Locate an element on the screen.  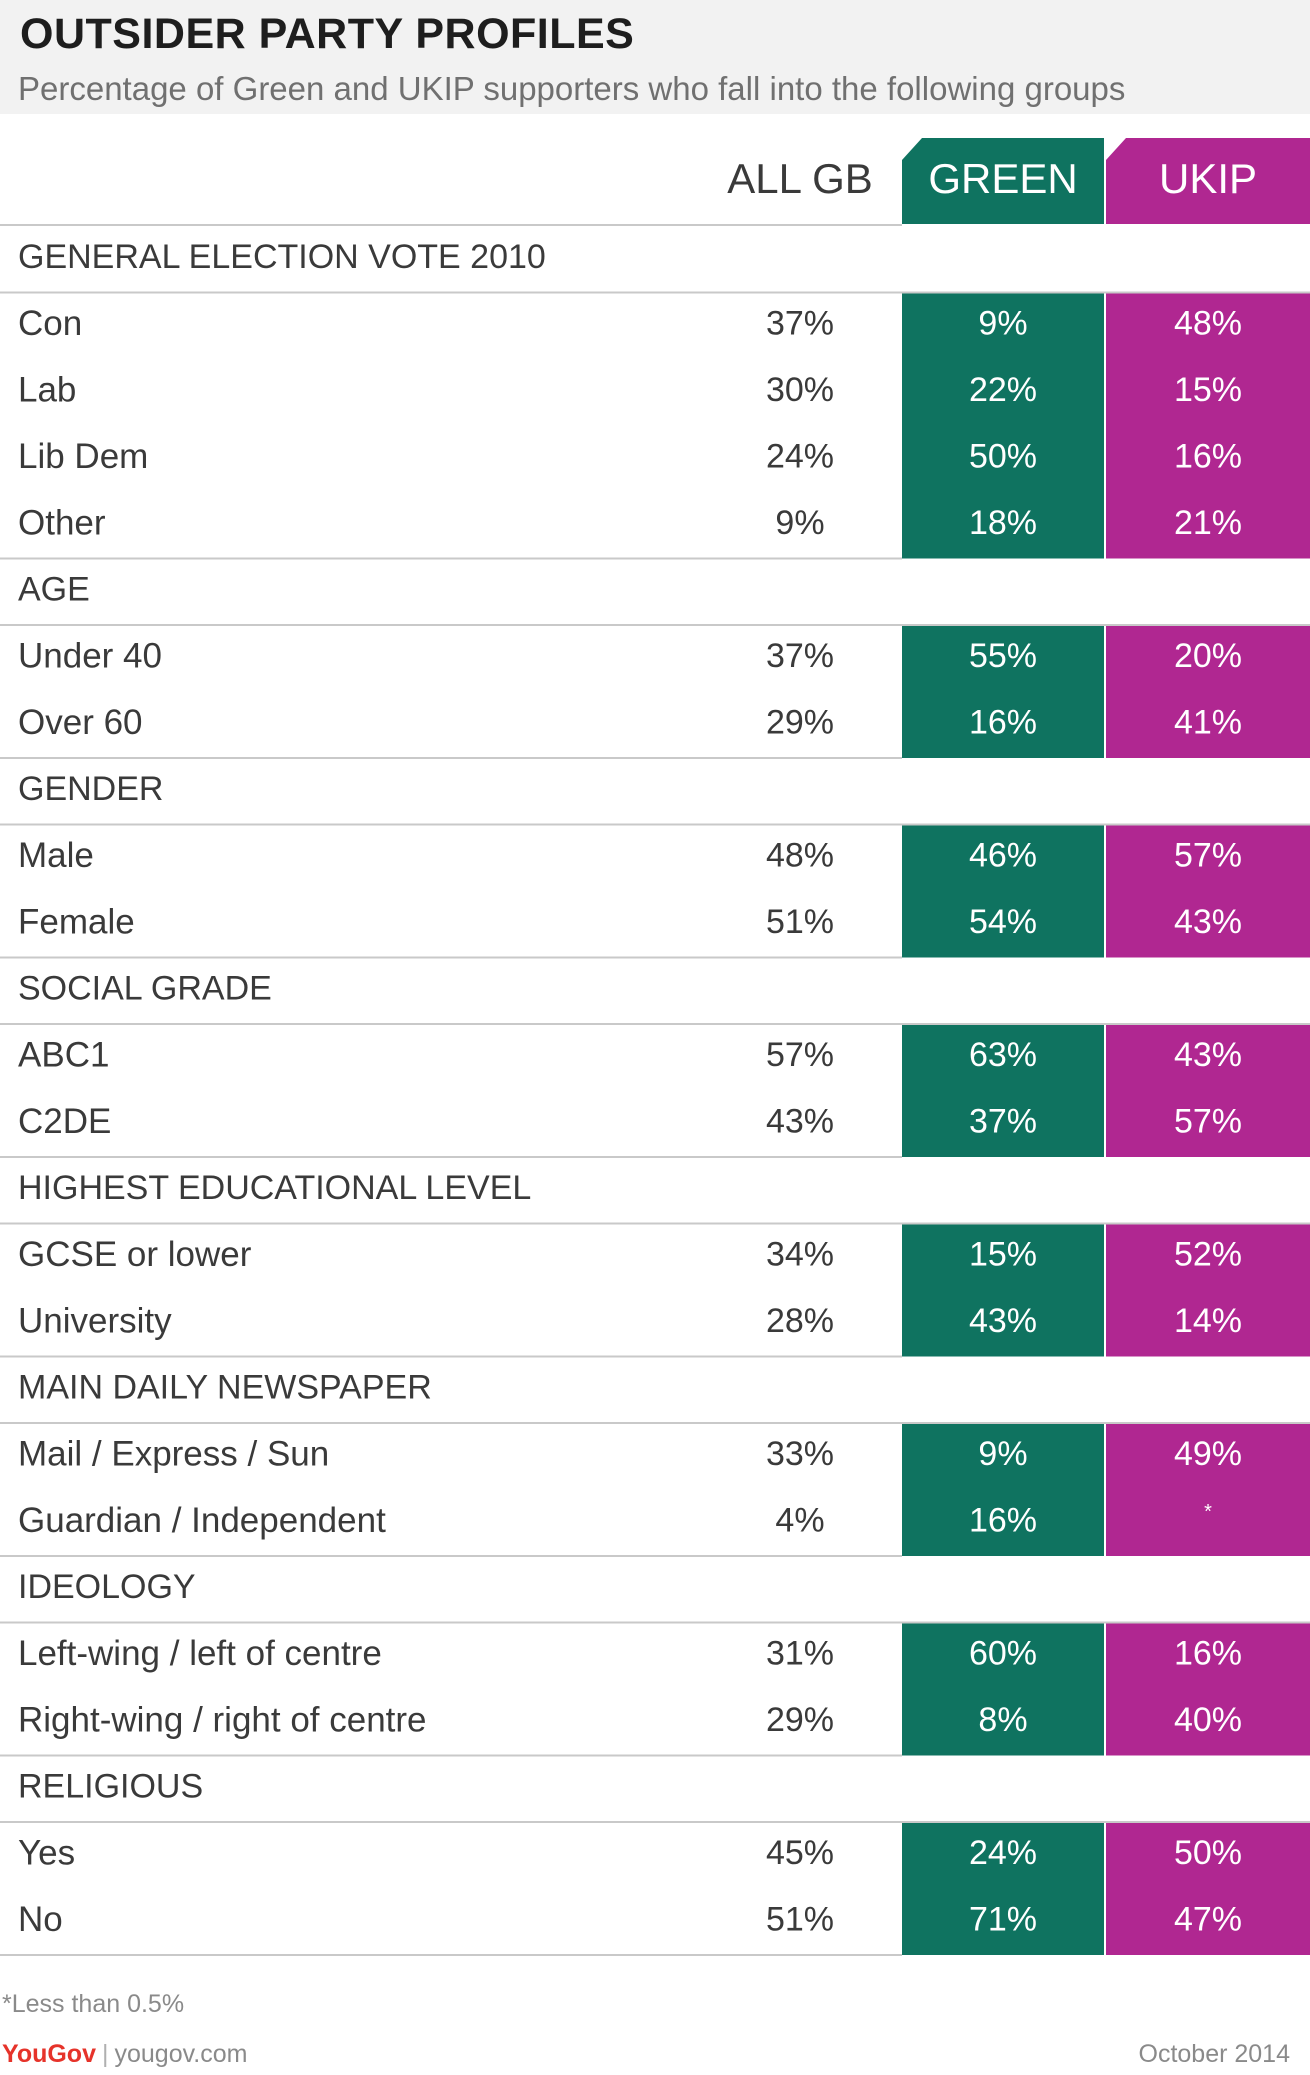
cell-value-ukip: 21% is located at coordinates (1208, 523).